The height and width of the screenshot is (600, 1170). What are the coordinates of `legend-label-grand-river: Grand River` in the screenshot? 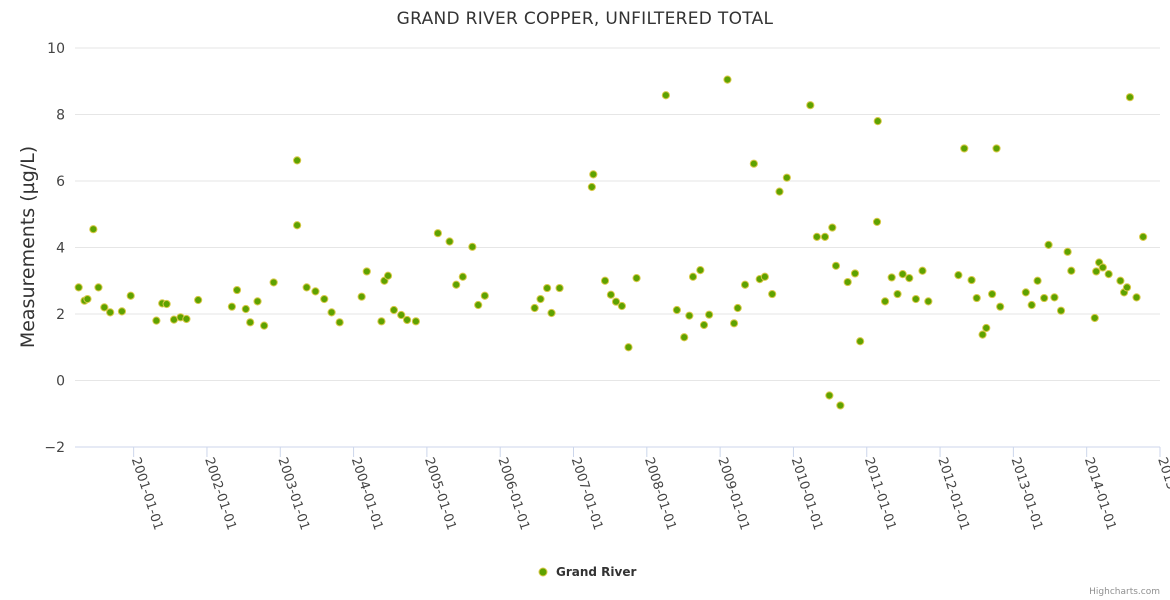 It's located at (596, 572).